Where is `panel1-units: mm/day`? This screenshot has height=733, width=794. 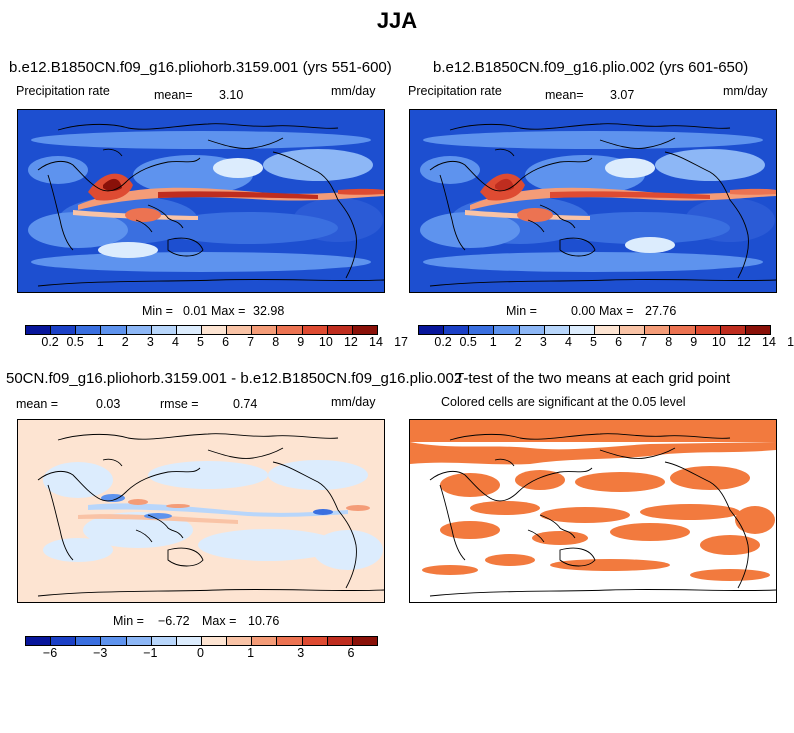
panel1-units: mm/day is located at coordinates (353, 91).